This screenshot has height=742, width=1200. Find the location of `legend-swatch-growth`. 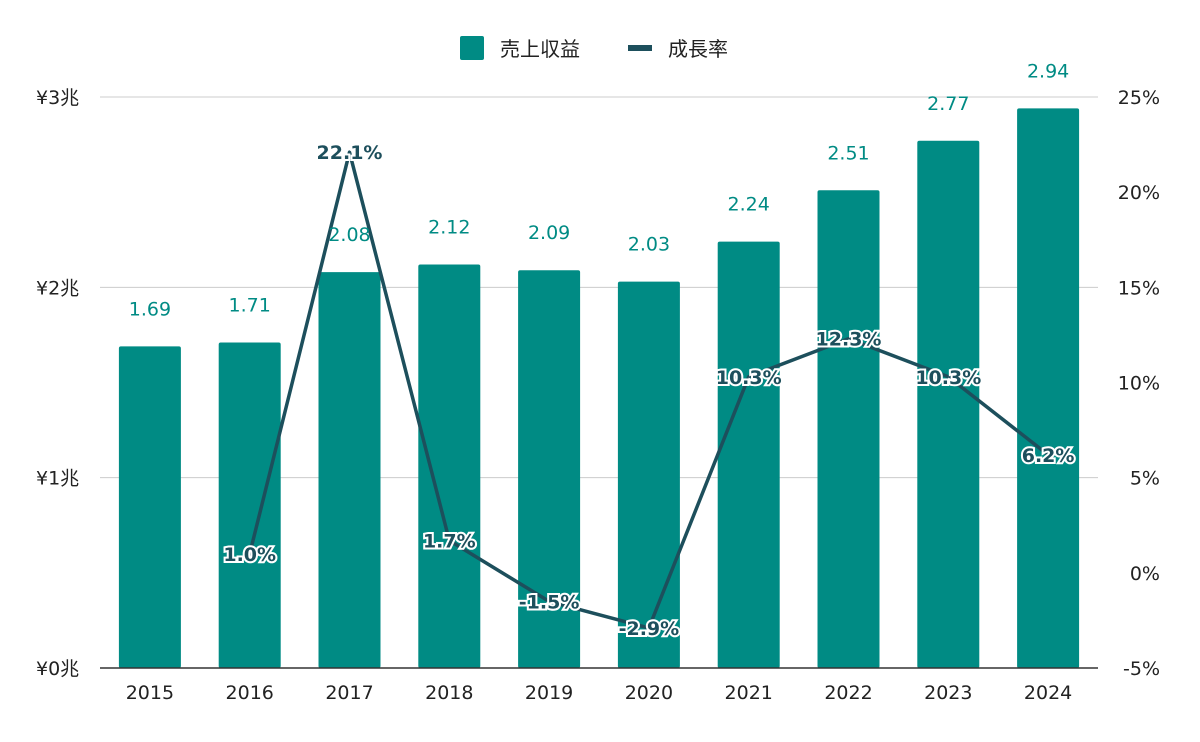

legend-swatch-growth is located at coordinates (640, 48).